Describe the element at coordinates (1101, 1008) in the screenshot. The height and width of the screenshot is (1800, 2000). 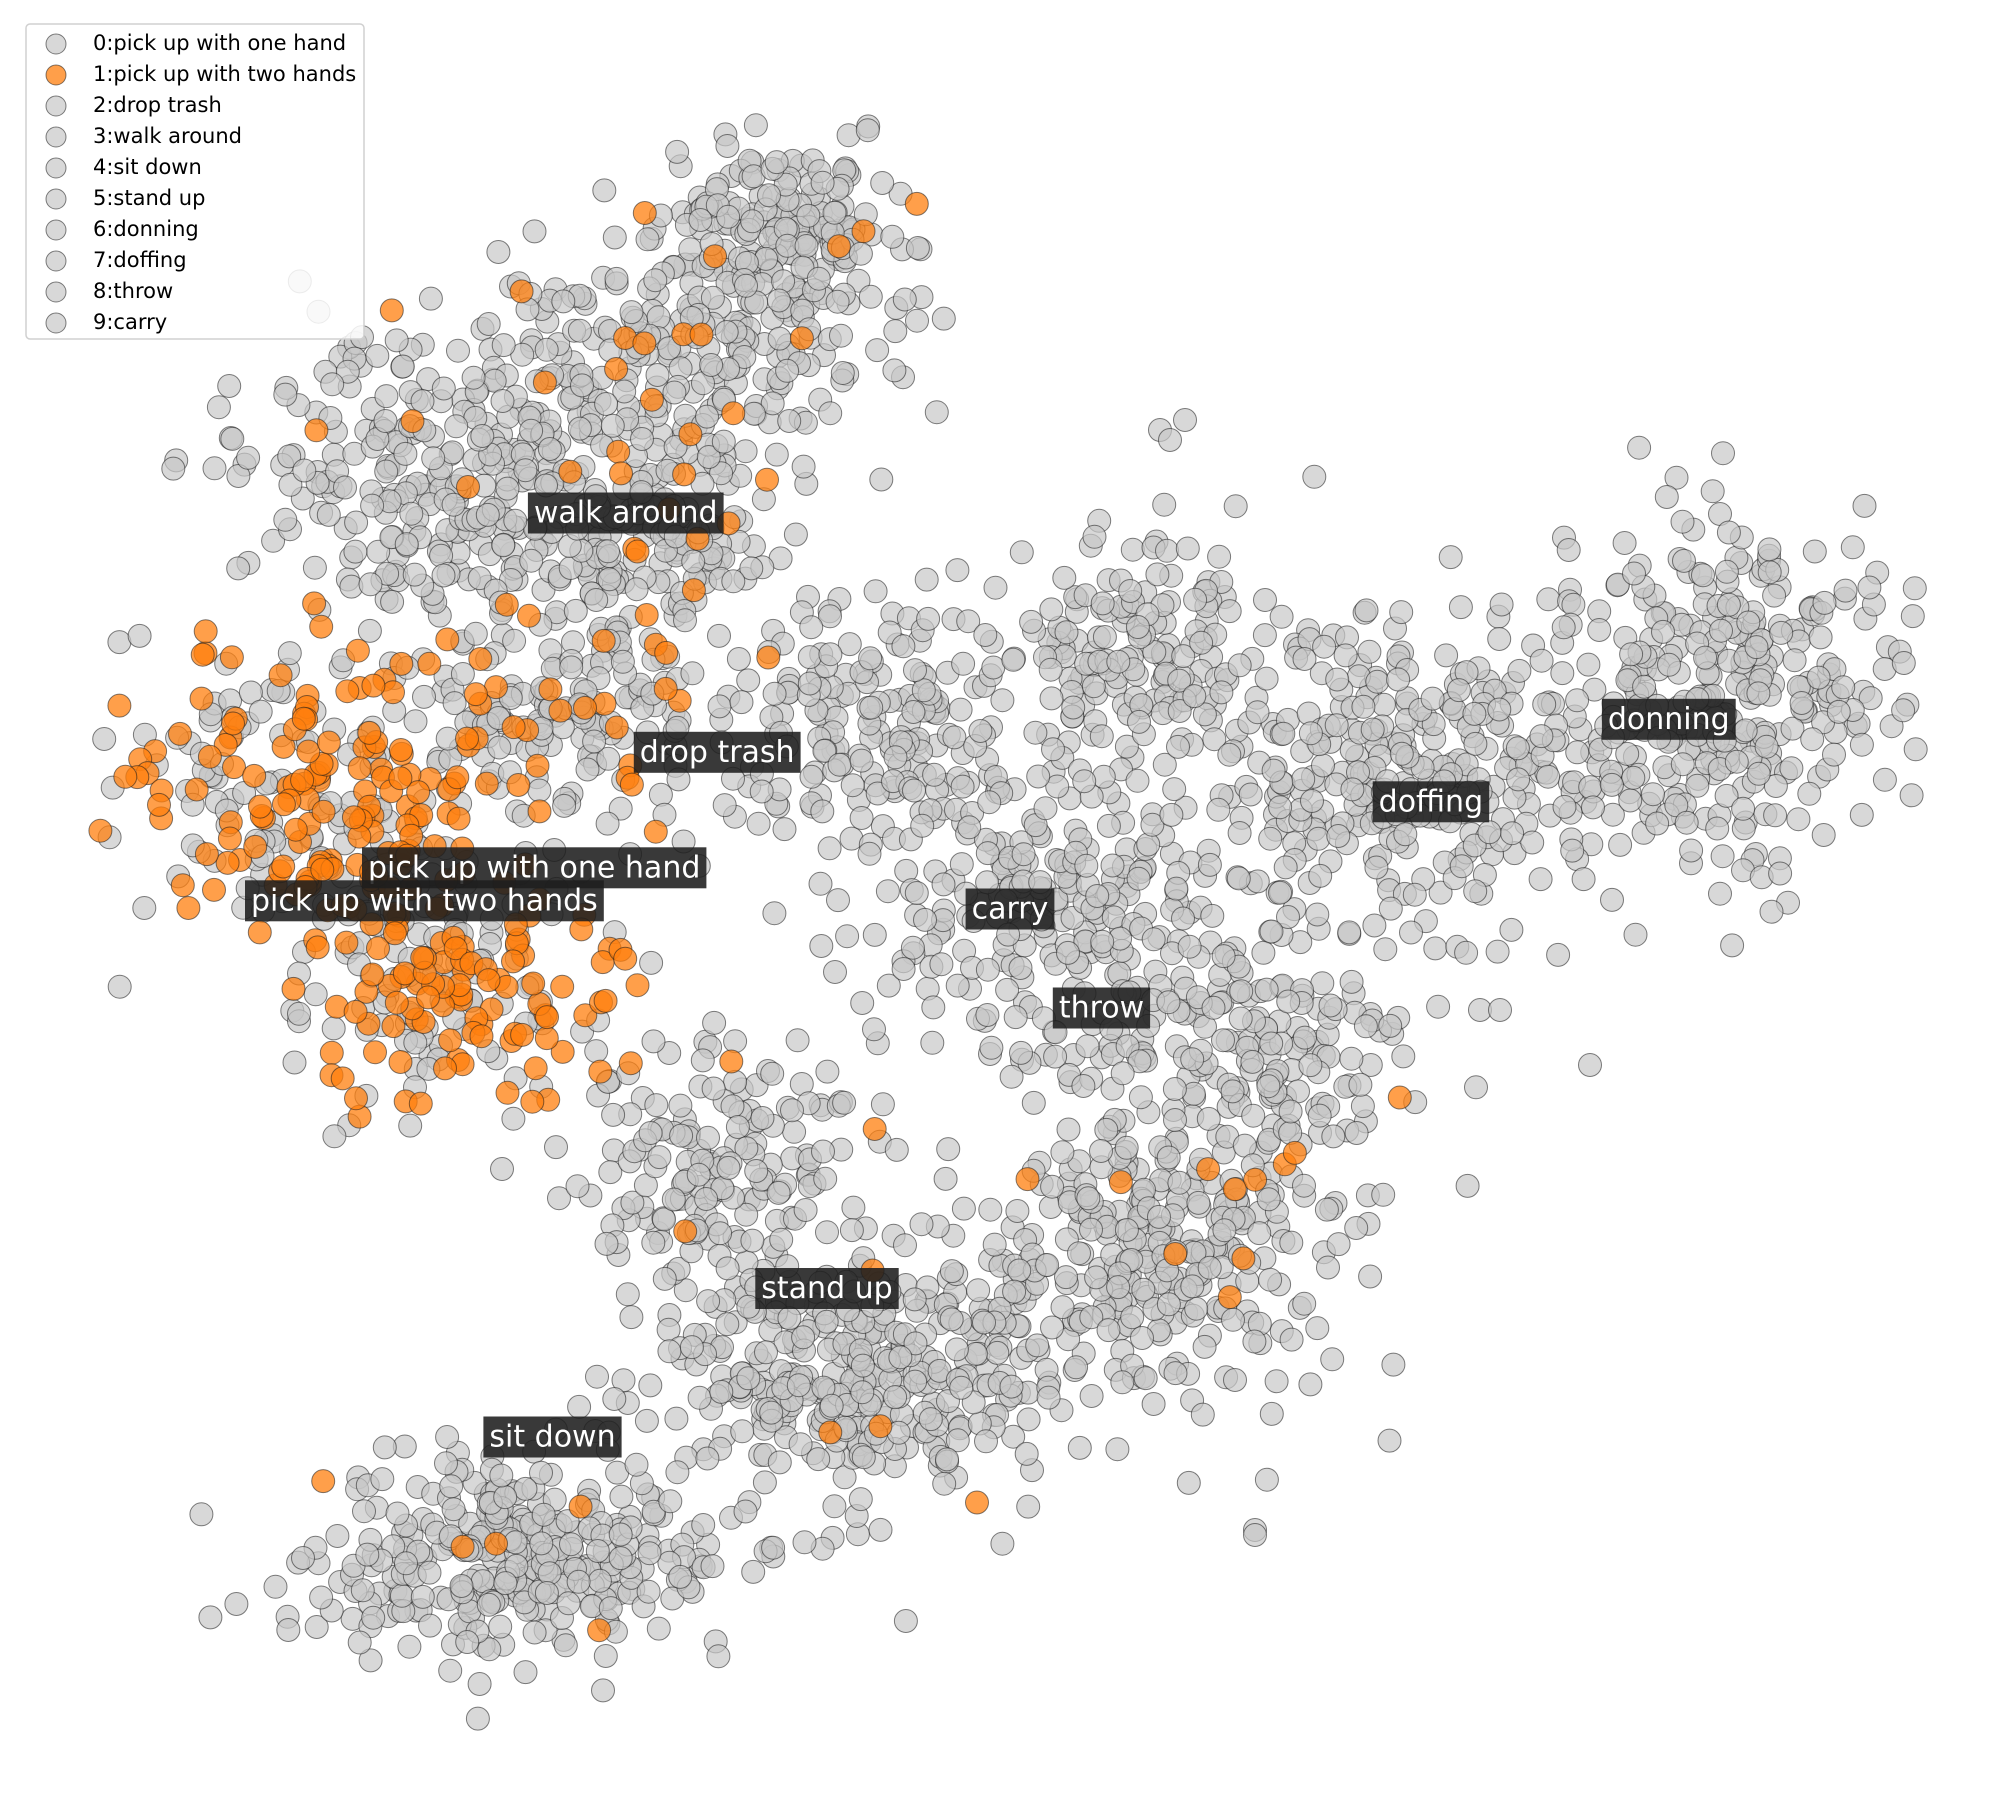
I see `cluster-label: throw` at that location.